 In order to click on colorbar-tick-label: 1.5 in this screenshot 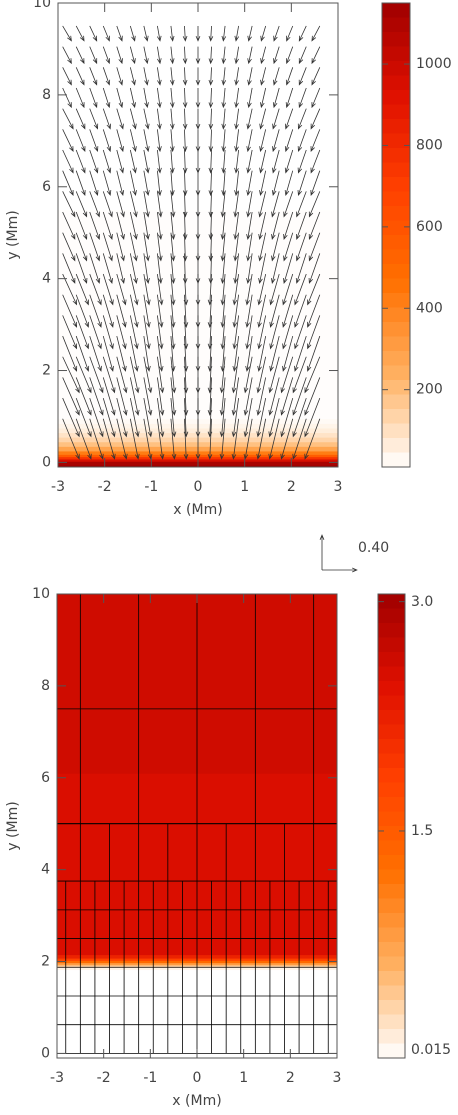, I will do `click(422, 831)`.